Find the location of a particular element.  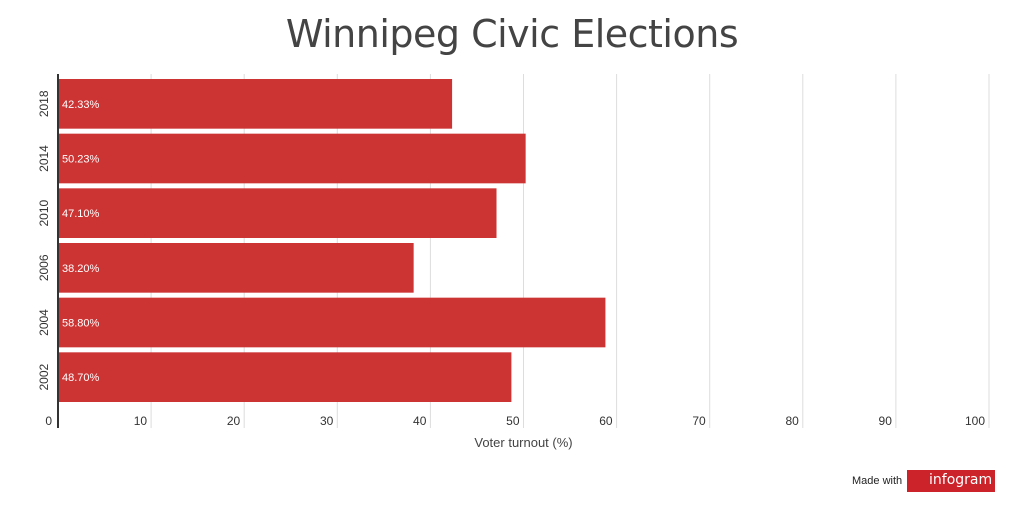

x-tick-label-40: 40 is located at coordinates (420, 421).